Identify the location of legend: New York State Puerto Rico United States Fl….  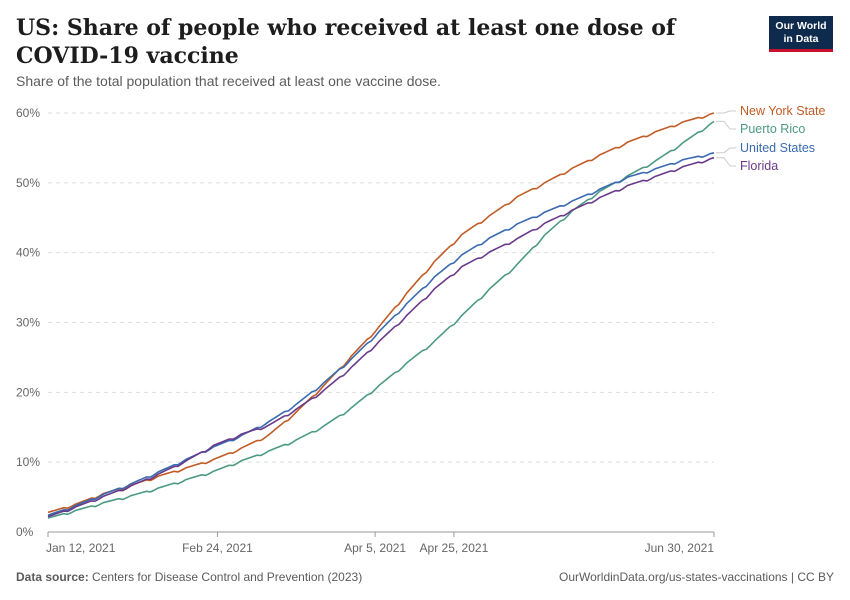
(771, 138).